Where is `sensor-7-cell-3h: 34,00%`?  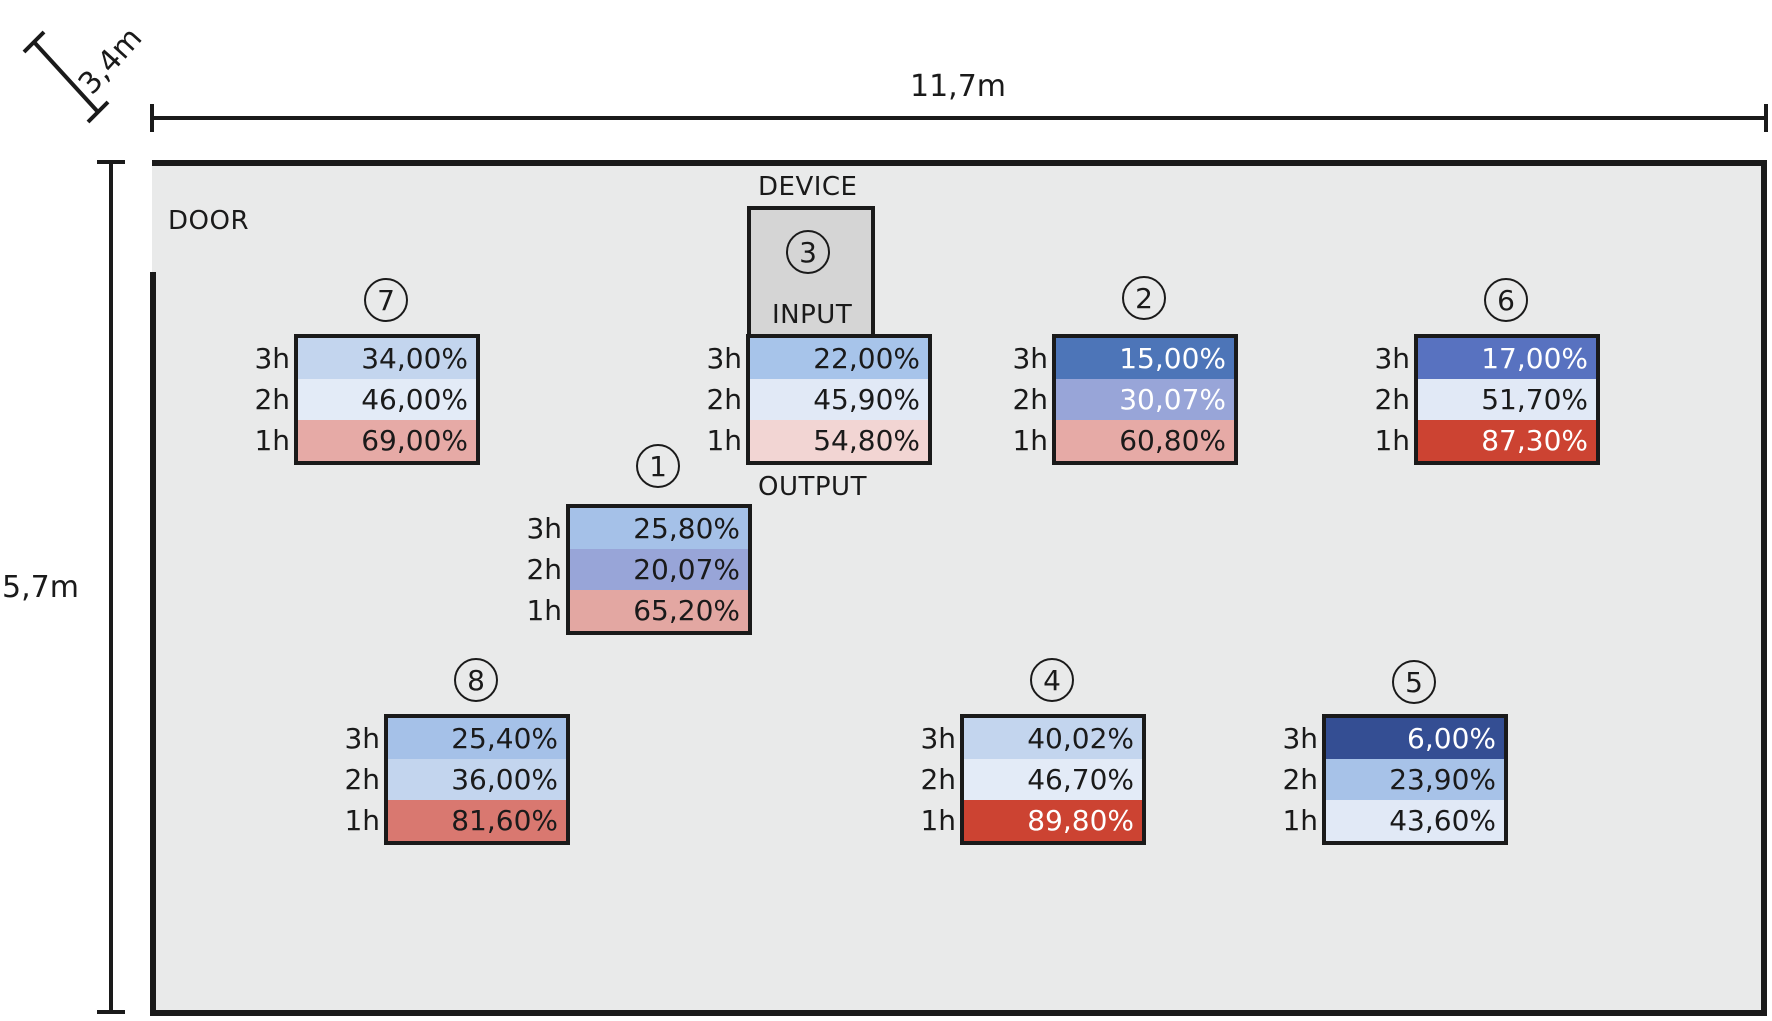
sensor-7-cell-3h: 34,00% is located at coordinates (387, 358).